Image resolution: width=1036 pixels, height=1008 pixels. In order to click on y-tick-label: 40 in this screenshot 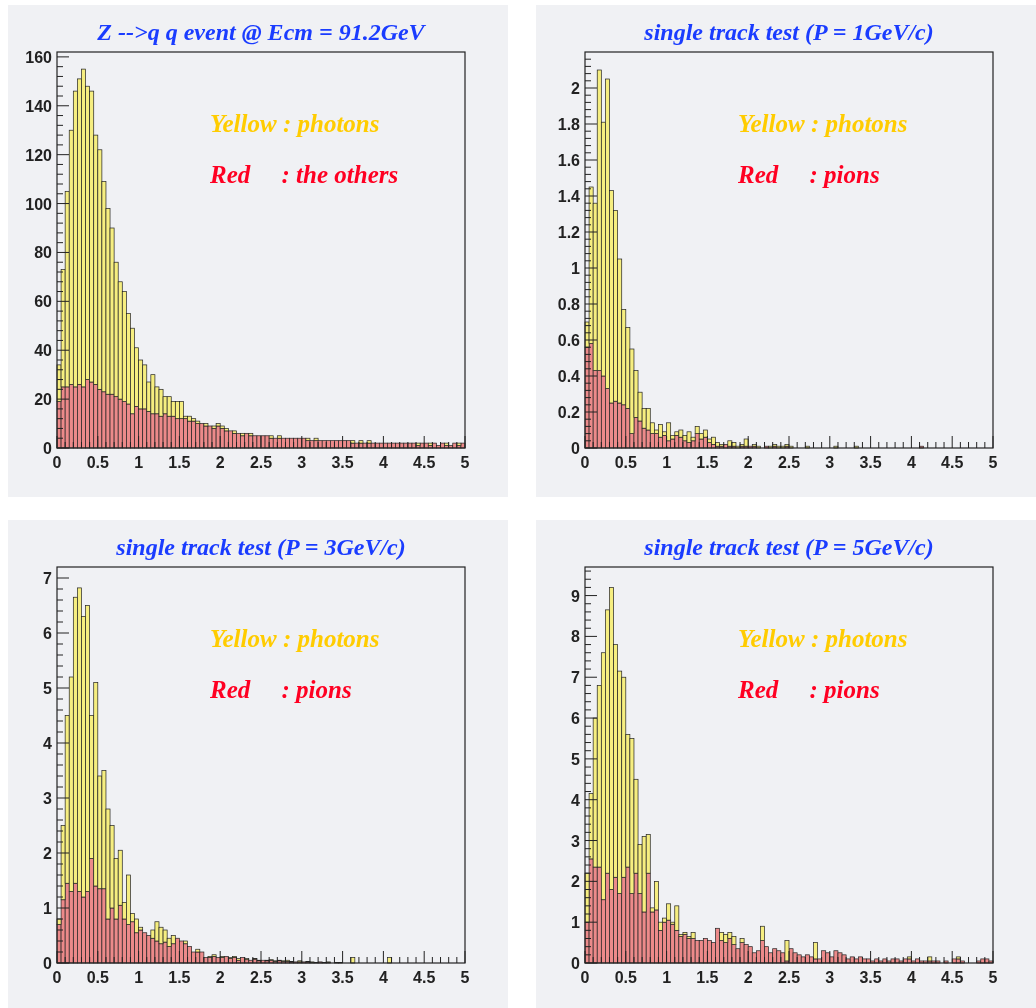, I will do `click(43, 351)`.